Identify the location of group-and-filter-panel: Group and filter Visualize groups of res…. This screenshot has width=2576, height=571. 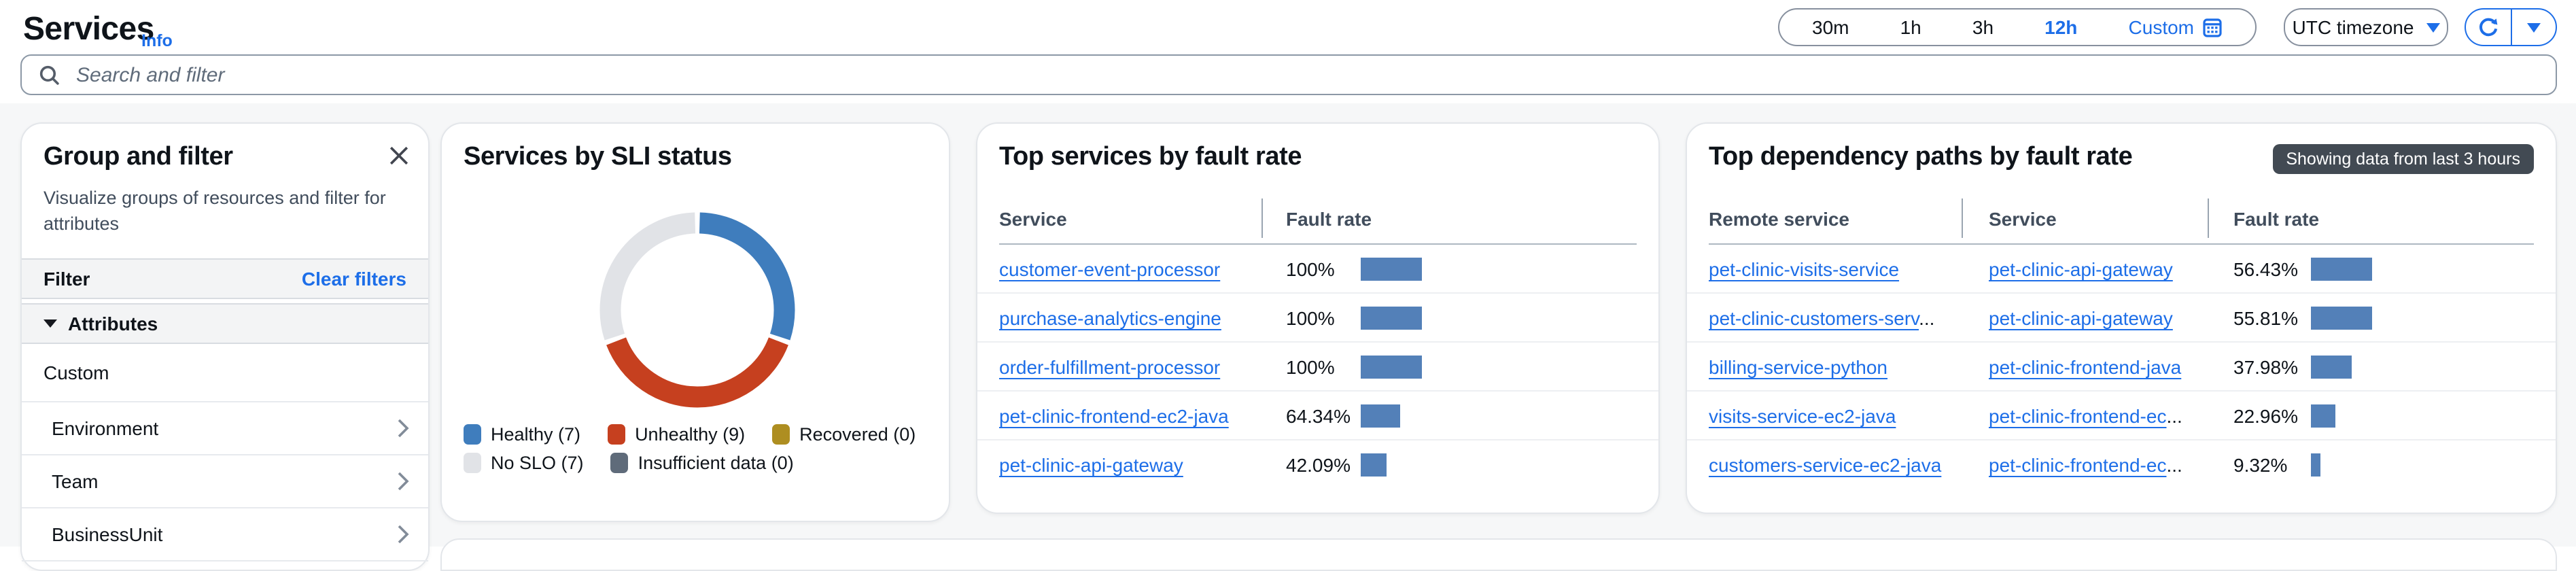
(225, 347).